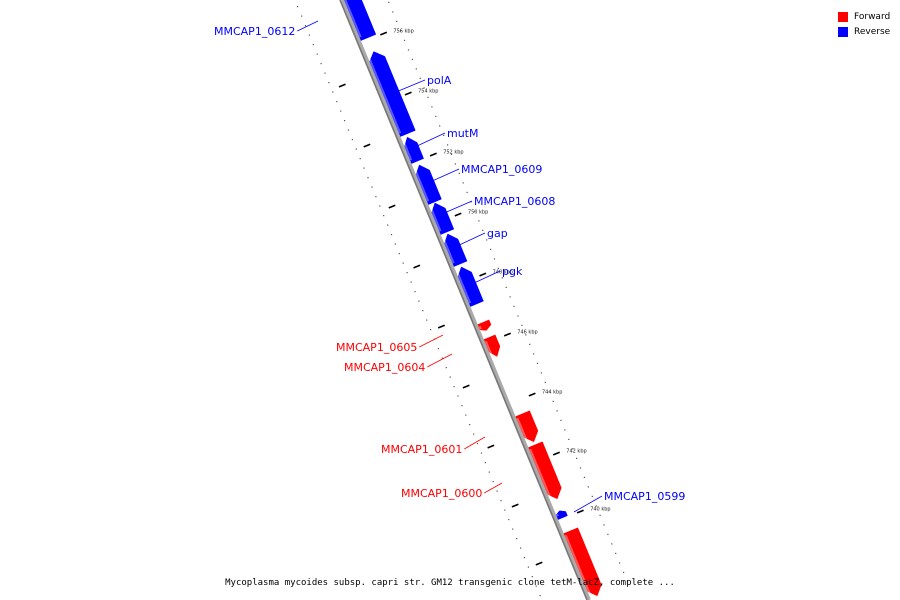 Image resolution: width=900 pixels, height=600 pixels. I want to click on legend-swatch-forward, so click(843, 16).